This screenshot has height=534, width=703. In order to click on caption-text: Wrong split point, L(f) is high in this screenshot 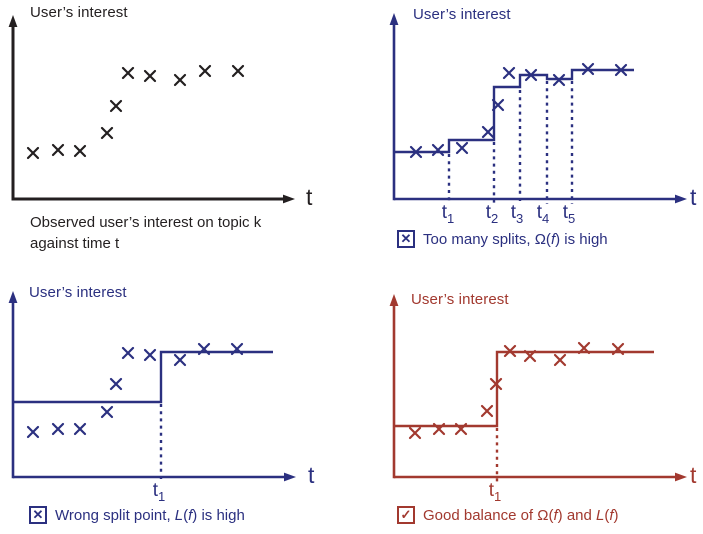, I will do `click(150, 515)`.